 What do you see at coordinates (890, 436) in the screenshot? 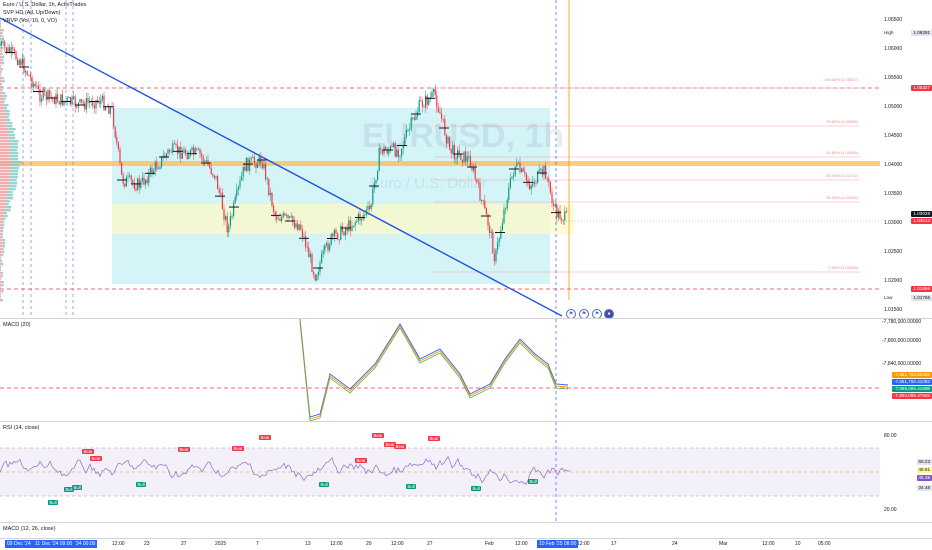
I see `rsi-tick: 80.00` at bounding box center [890, 436].